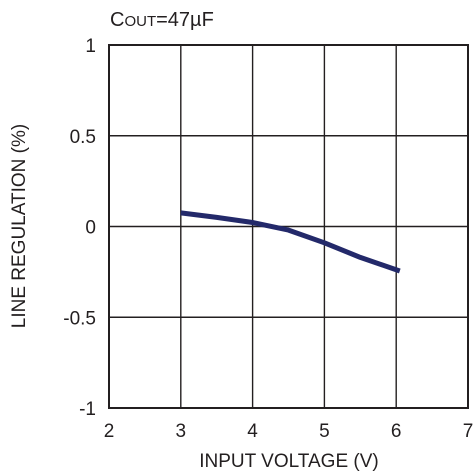 The height and width of the screenshot is (476, 475). What do you see at coordinates (289, 431) in the screenshot?
I see `x-axis-ticks: 2 3 4 5 6 7` at bounding box center [289, 431].